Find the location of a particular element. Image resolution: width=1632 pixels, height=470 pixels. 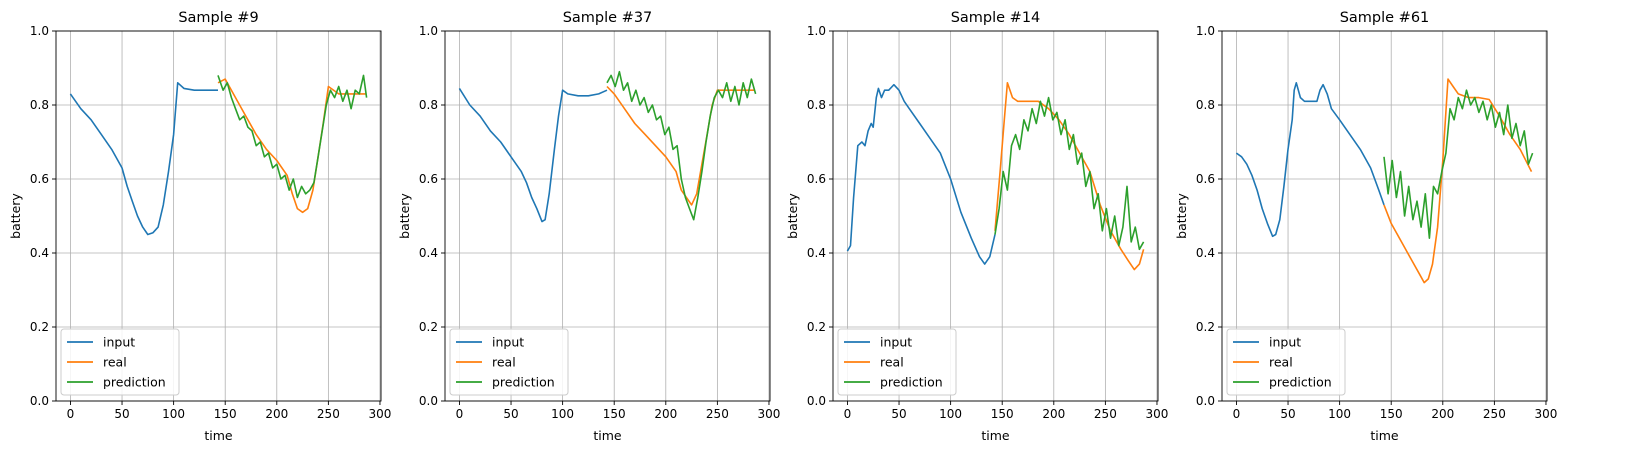

chart-title: Sample #14 is located at coordinates (996, 18).